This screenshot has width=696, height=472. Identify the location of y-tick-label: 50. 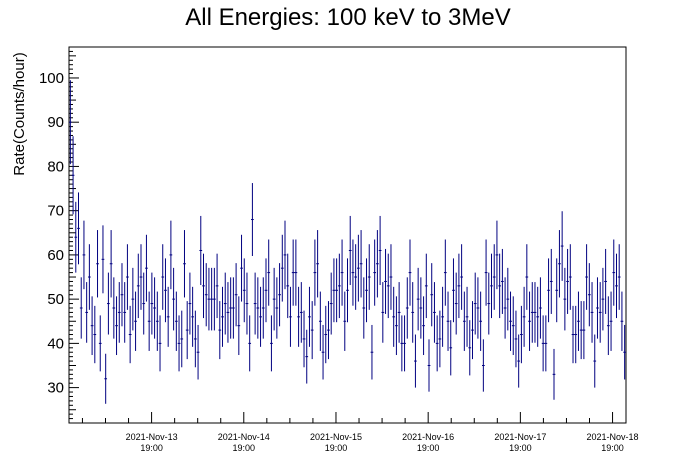
(55, 299).